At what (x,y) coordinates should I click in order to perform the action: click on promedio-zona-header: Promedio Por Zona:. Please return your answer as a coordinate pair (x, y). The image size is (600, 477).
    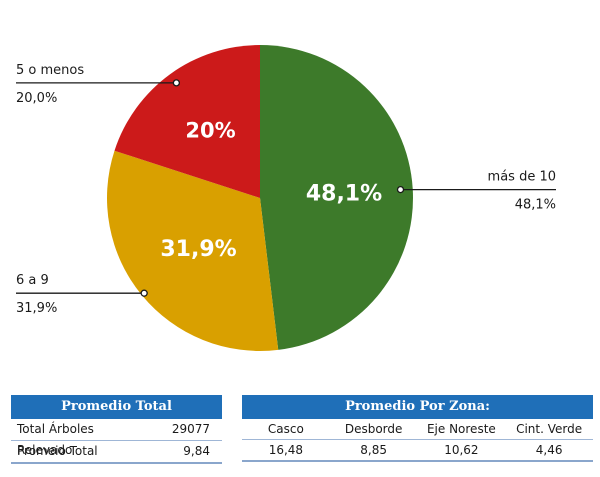
    Looking at the image, I should click on (417, 407).